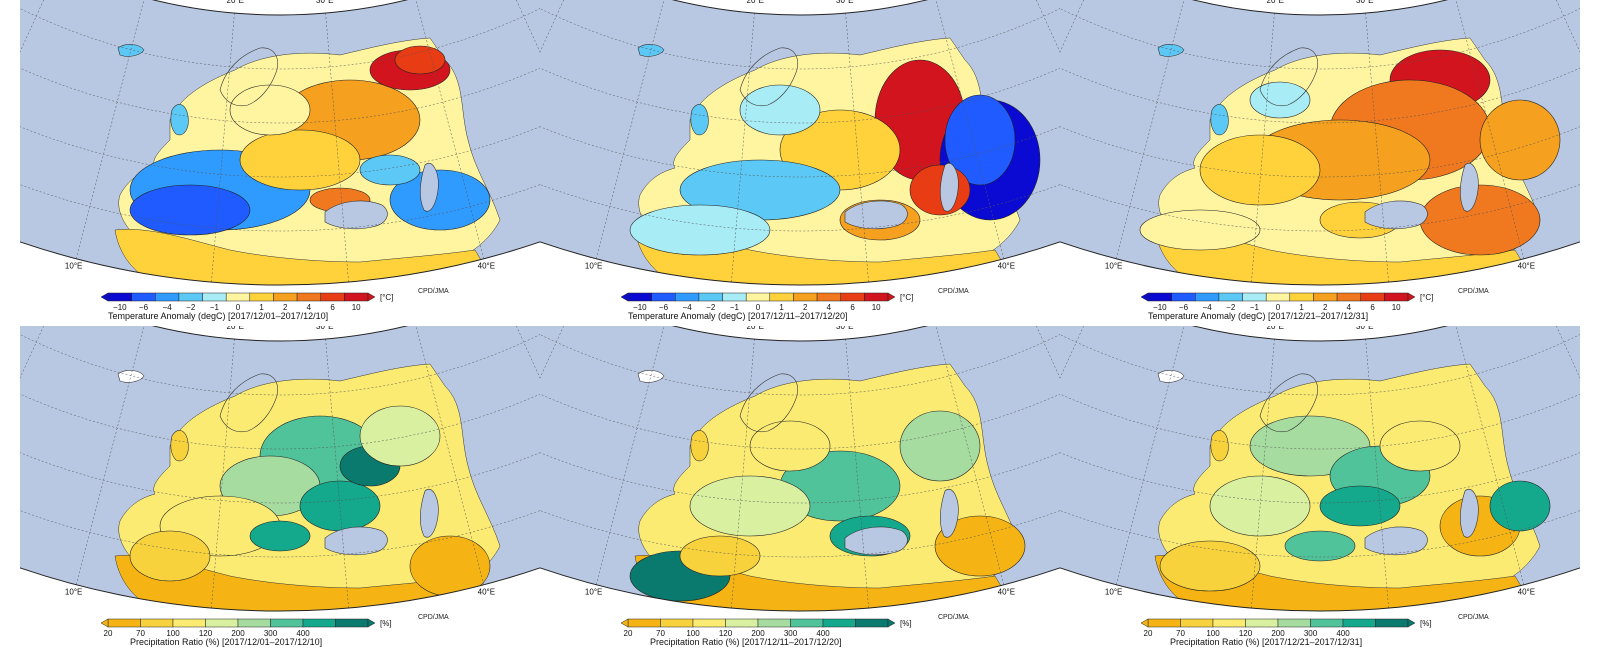 This screenshot has height=658, width=1600. What do you see at coordinates (844, 328) in the screenshot?
I see `lon-label-top: 30°E` at bounding box center [844, 328].